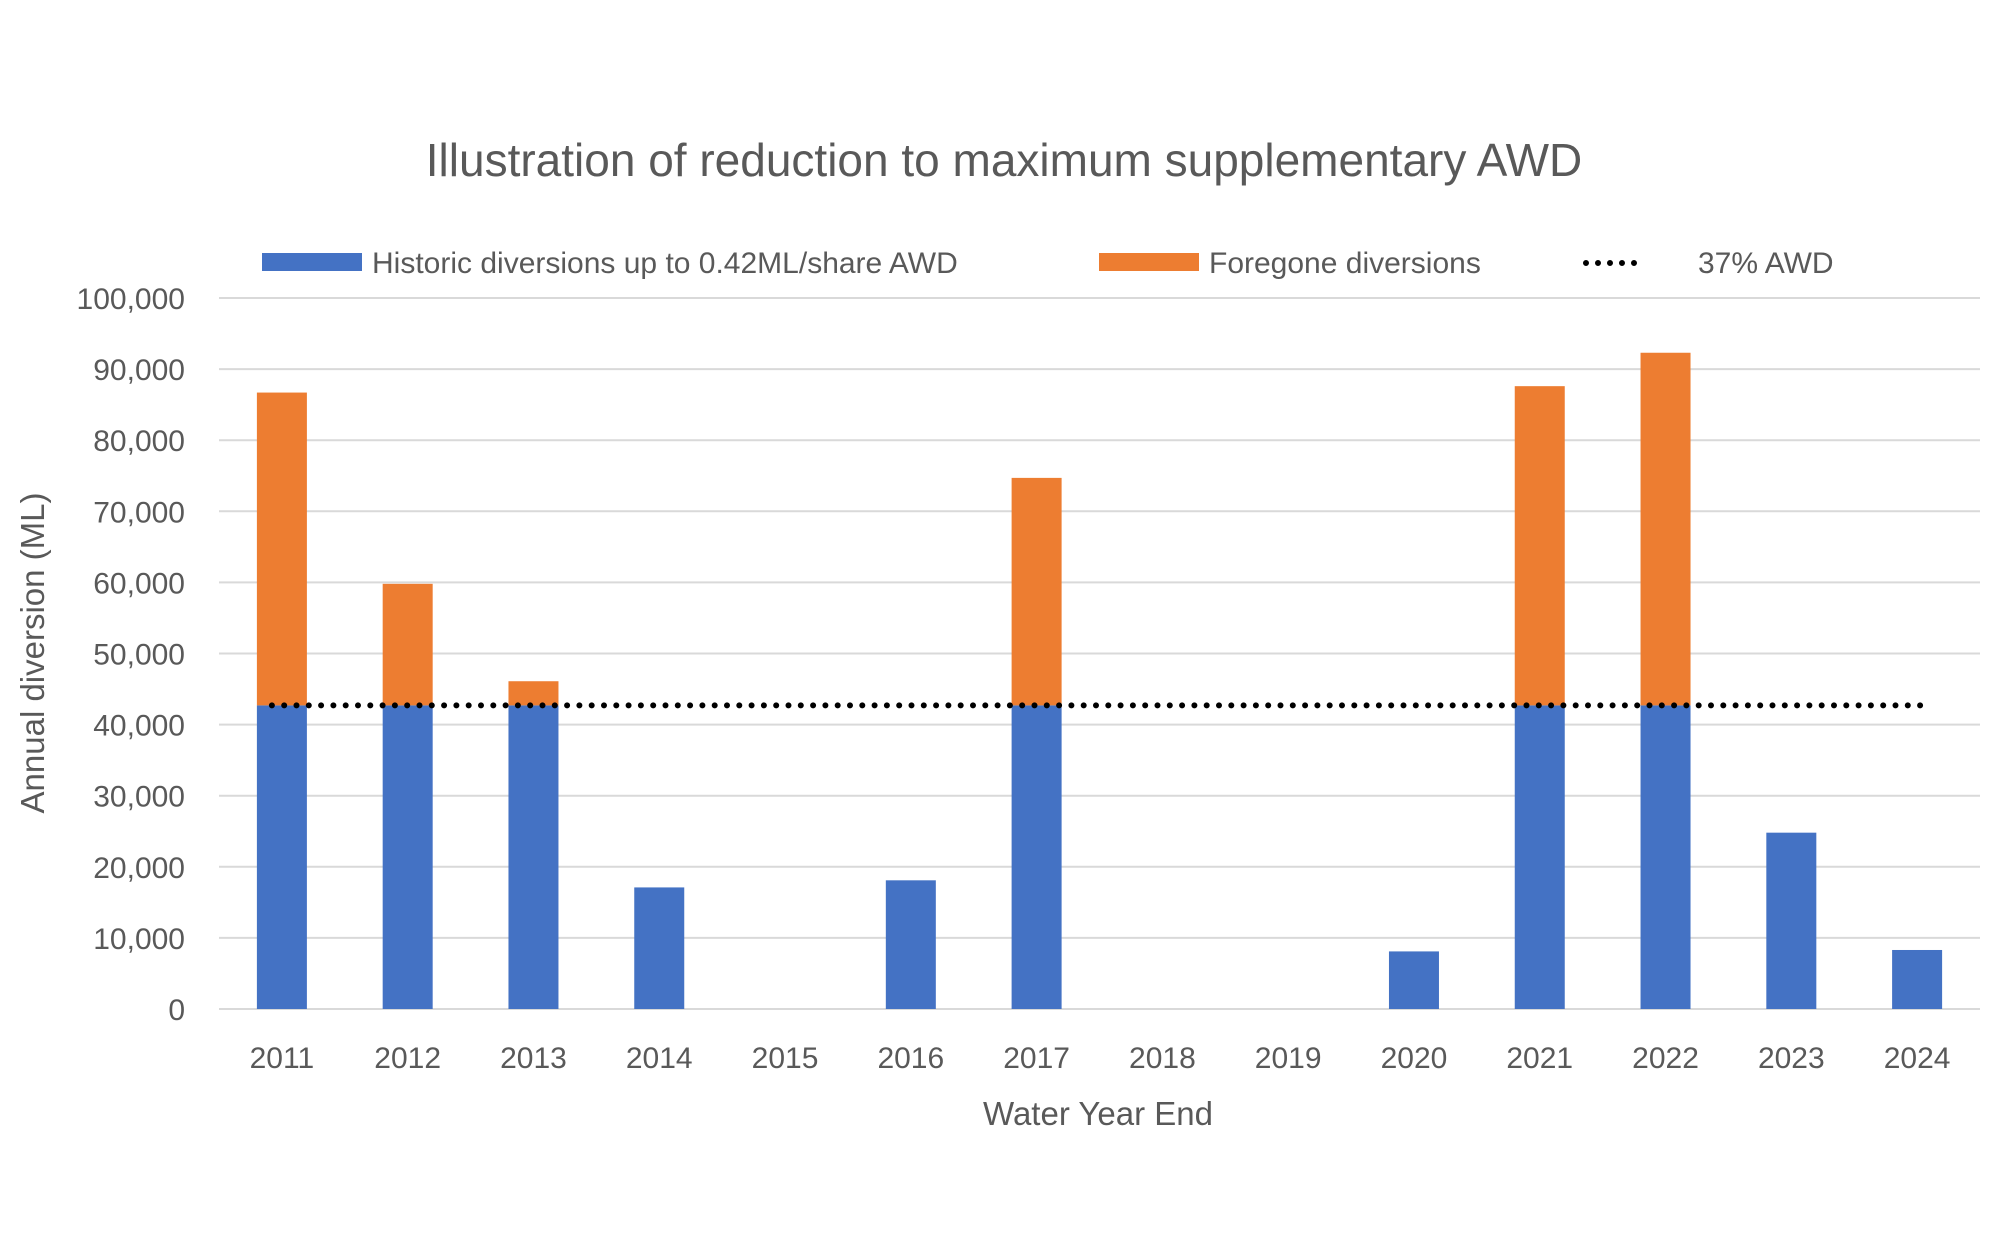  Describe the element at coordinates (910, 944) in the screenshot. I see `bar-historic-2016` at that location.